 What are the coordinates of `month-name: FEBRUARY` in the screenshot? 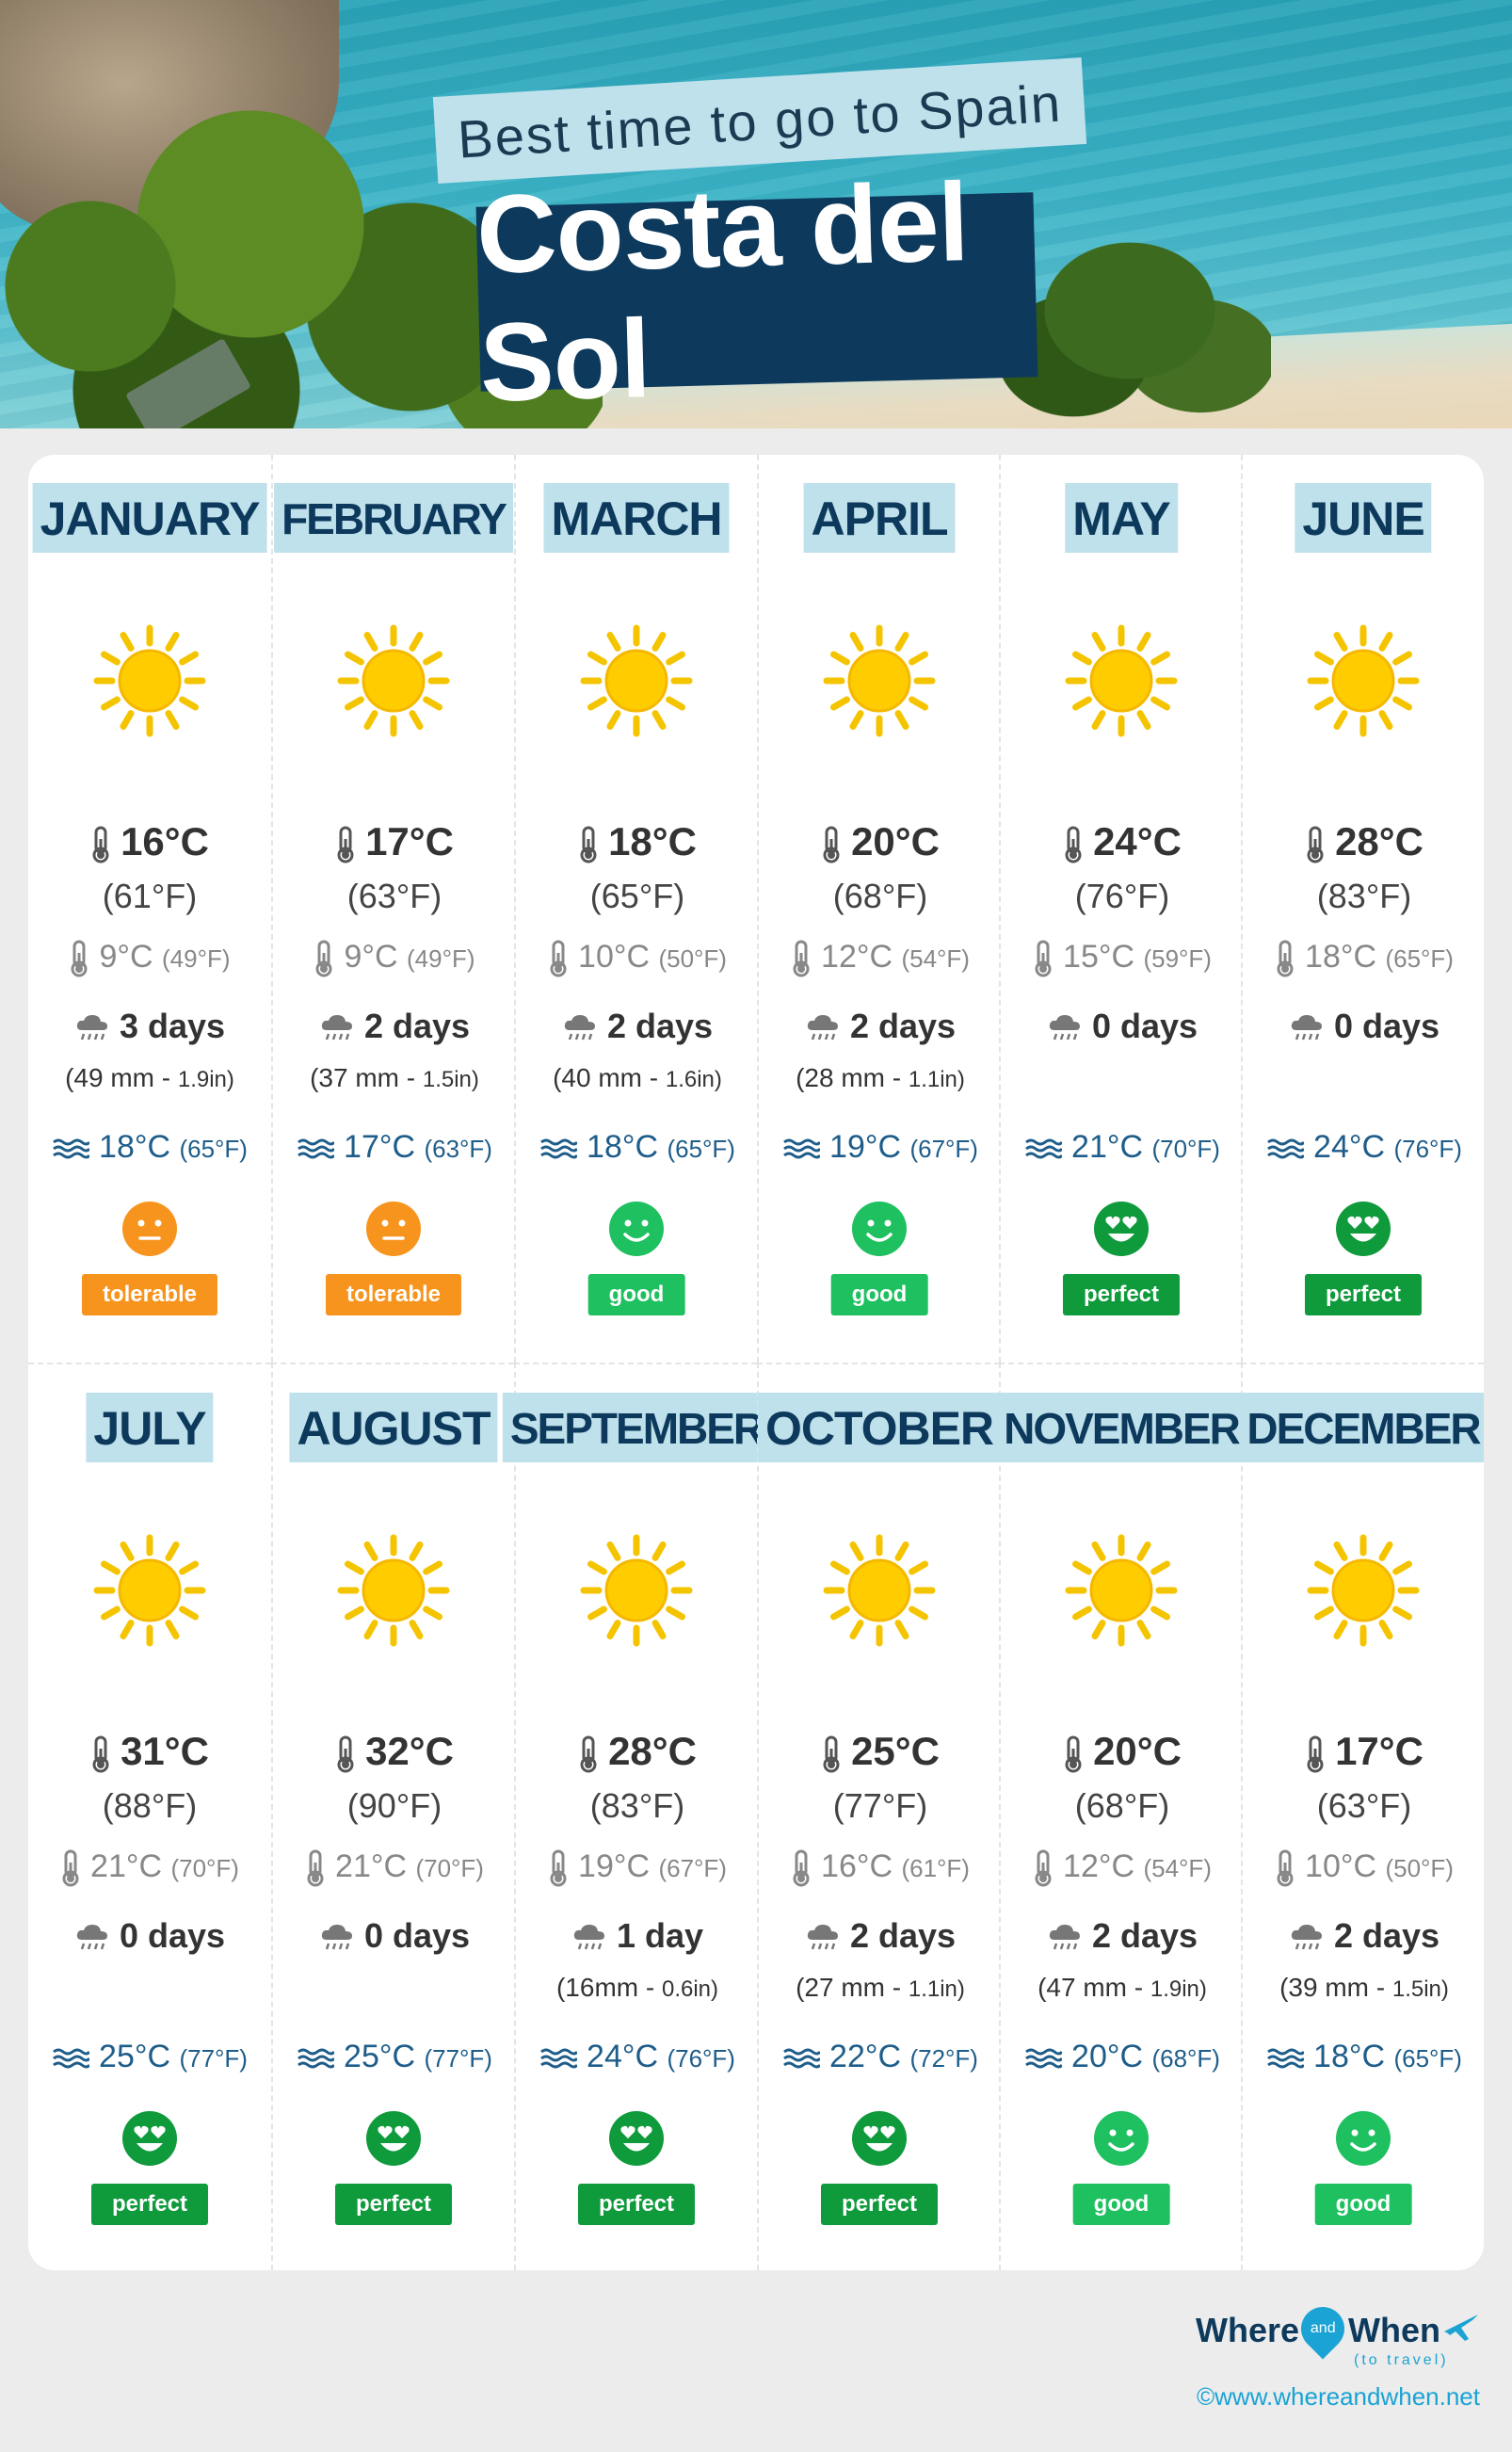 It's located at (393, 518).